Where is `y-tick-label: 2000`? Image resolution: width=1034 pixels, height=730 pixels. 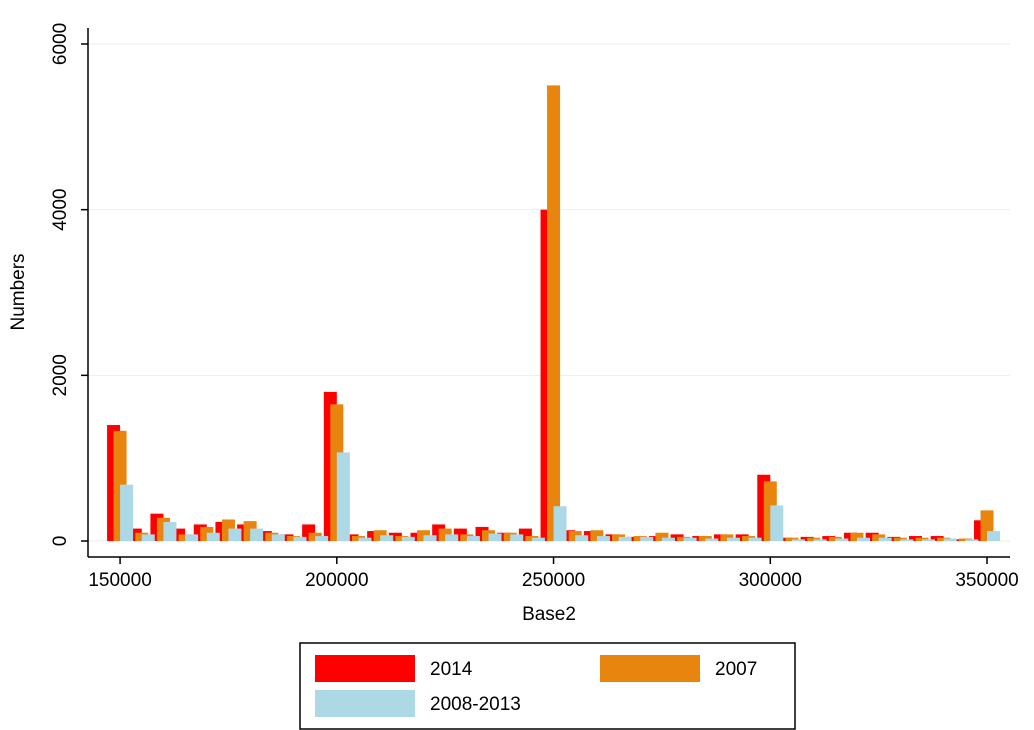
y-tick-label: 2000 is located at coordinates (60, 375).